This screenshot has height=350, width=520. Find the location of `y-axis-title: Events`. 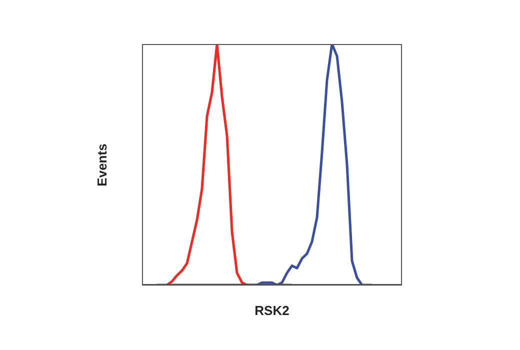

y-axis-title: Events is located at coordinates (102, 164).